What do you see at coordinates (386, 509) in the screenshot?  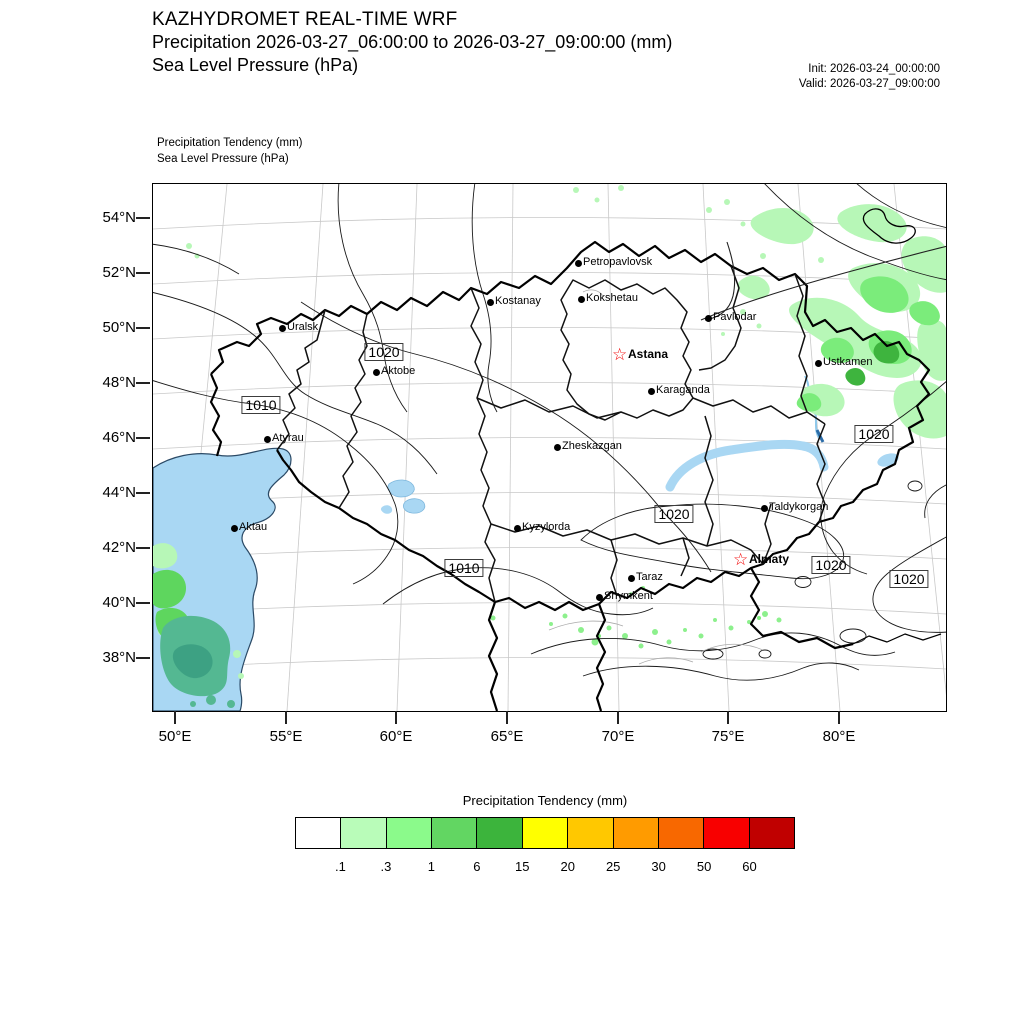 I see `aral-sea-south` at bounding box center [386, 509].